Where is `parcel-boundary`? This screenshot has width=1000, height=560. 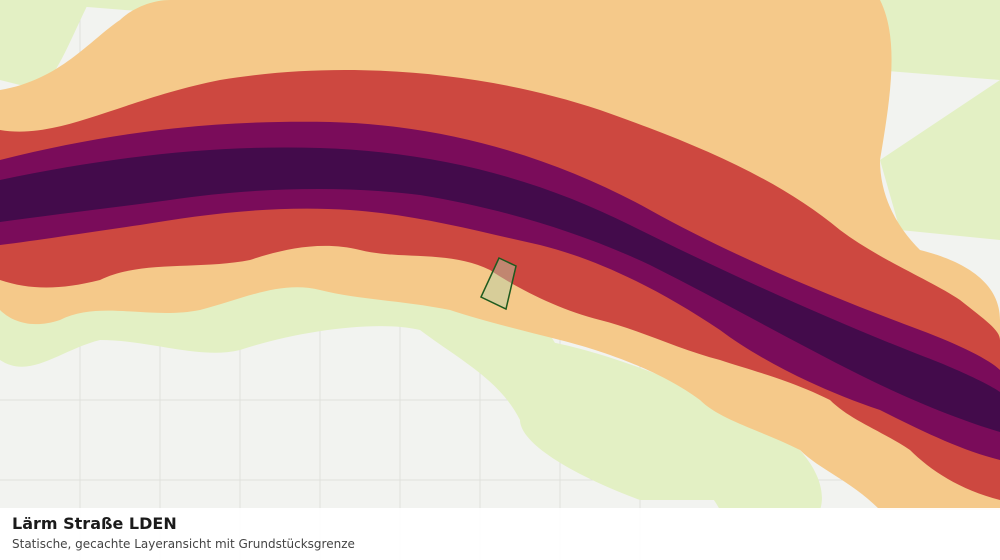 parcel-boundary is located at coordinates (498, 283).